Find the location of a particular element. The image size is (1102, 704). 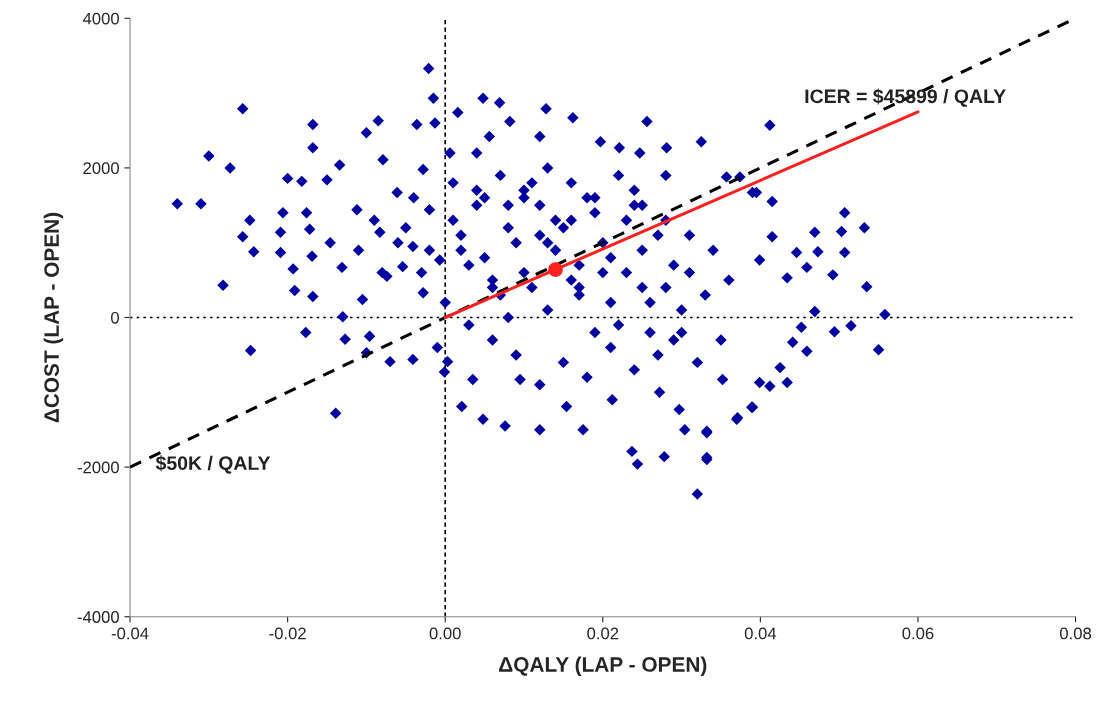

x-tick-label: 0.08 is located at coordinates (1075, 633).